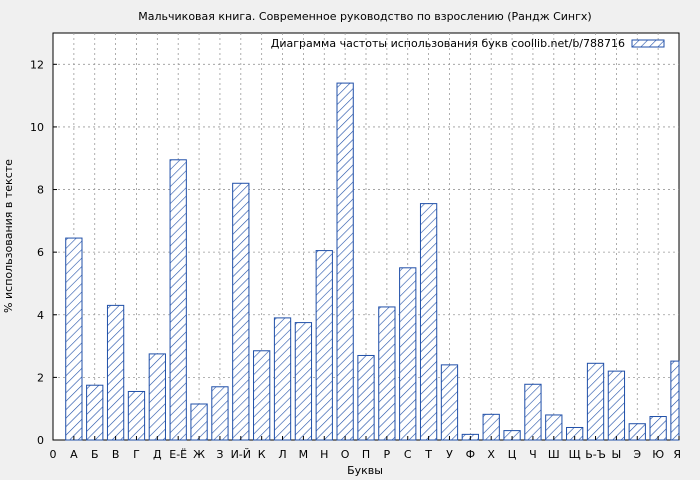 The image size is (700, 480). Describe the element at coordinates (365, 470) in the screenshot. I see `x-axis-label: Буквы` at that location.